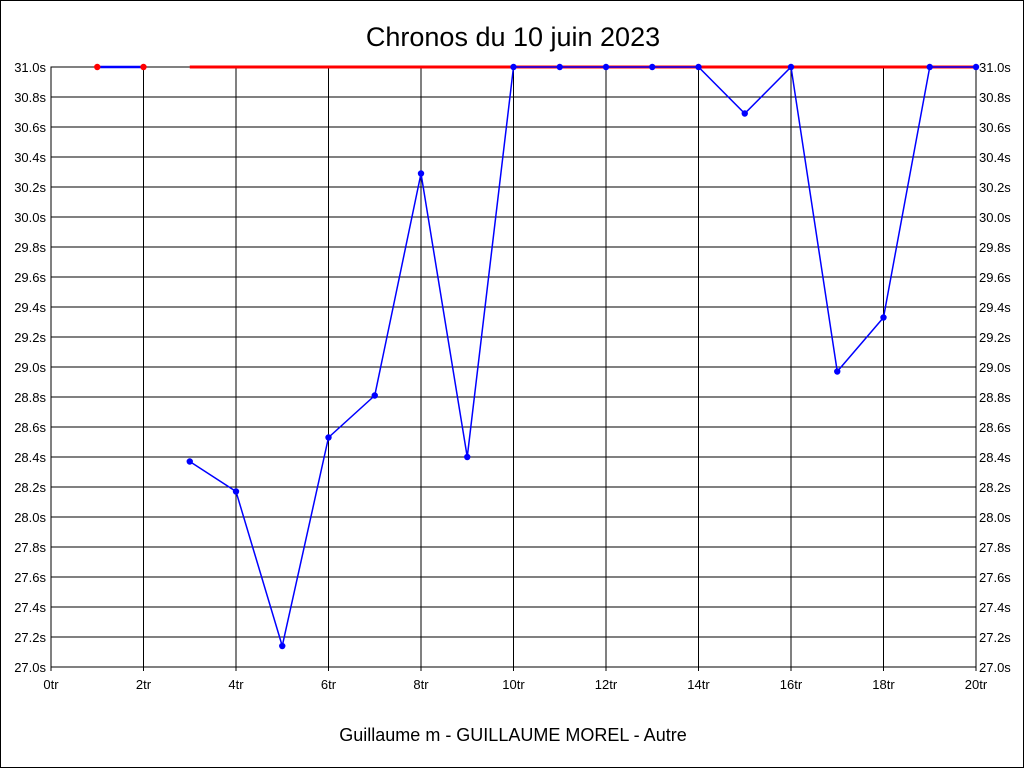 The height and width of the screenshot is (768, 1024). Describe the element at coordinates (421, 684) in the screenshot. I see `x-tick-label: 8tr` at that location.